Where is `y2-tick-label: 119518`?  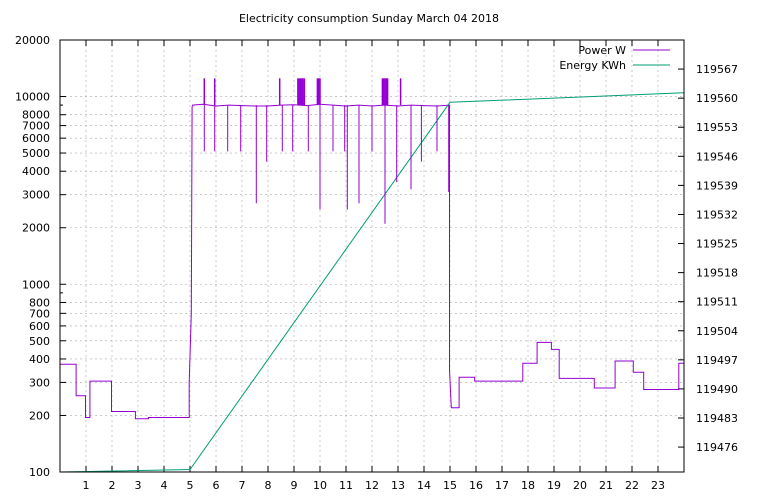 y2-tick-label: 119518 is located at coordinates (717, 273).